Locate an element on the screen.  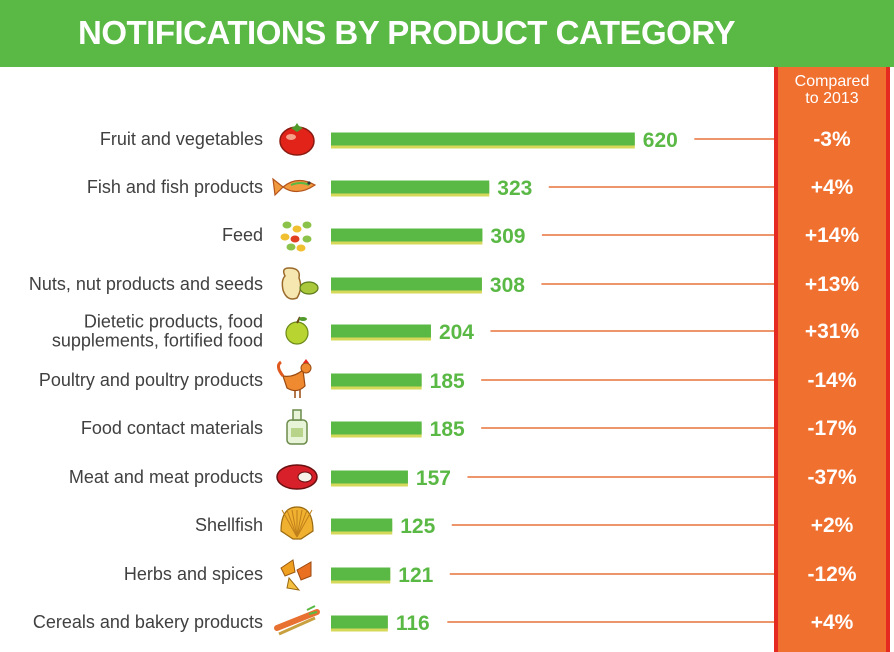
value-label: 620 is located at coordinates (660, 140).